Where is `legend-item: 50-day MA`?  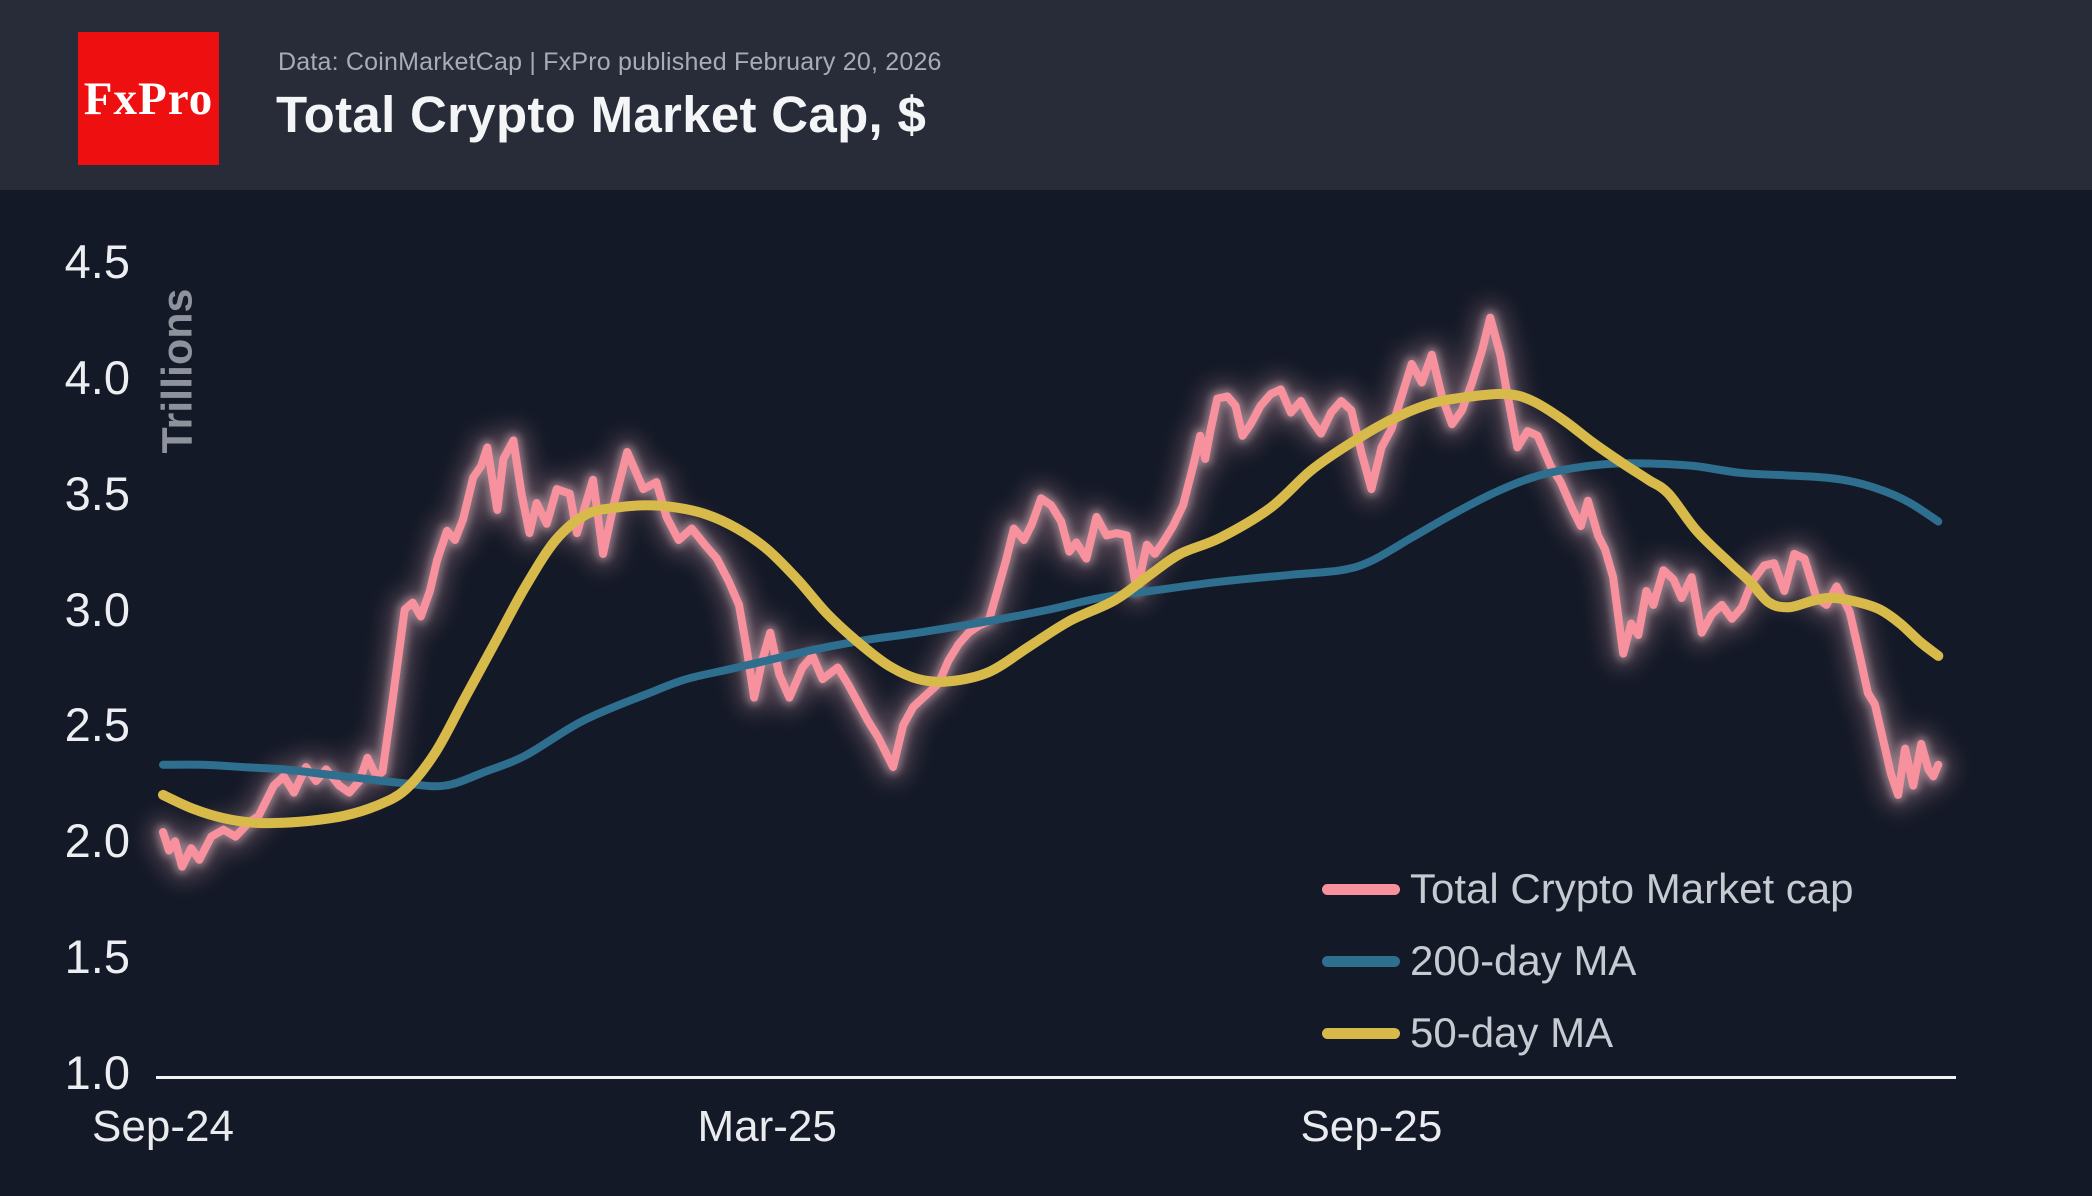 legend-item: 50-day MA is located at coordinates (1588, 1033).